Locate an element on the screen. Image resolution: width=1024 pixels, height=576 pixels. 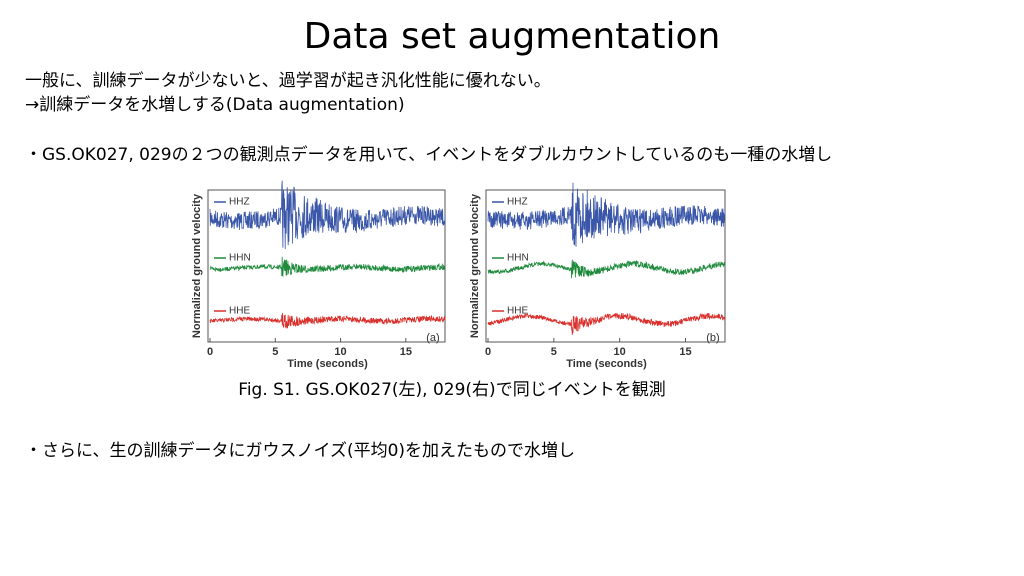
panel-label: (a) is located at coordinates (432, 338).